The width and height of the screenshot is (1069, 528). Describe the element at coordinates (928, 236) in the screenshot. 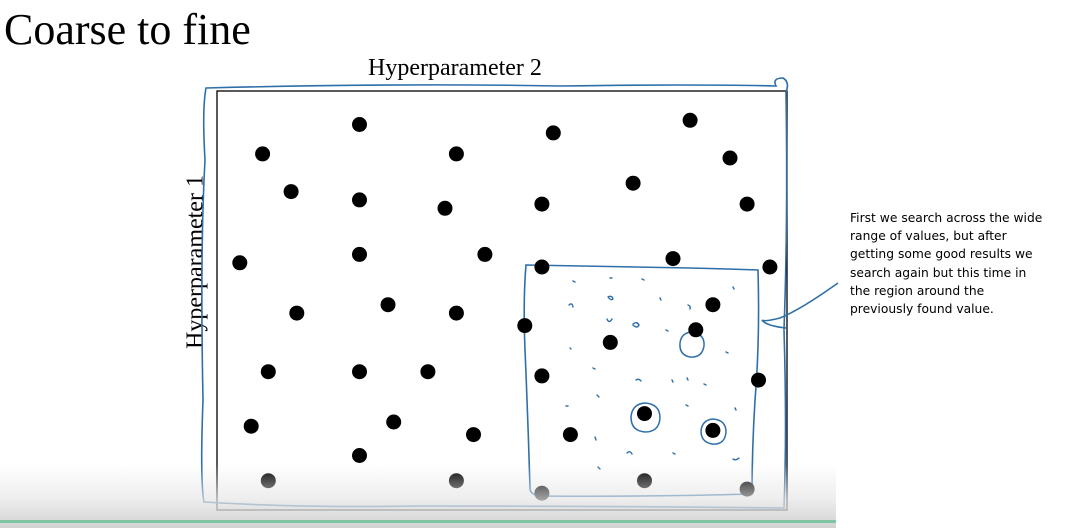

I see `note-line: range of values, but after` at that location.